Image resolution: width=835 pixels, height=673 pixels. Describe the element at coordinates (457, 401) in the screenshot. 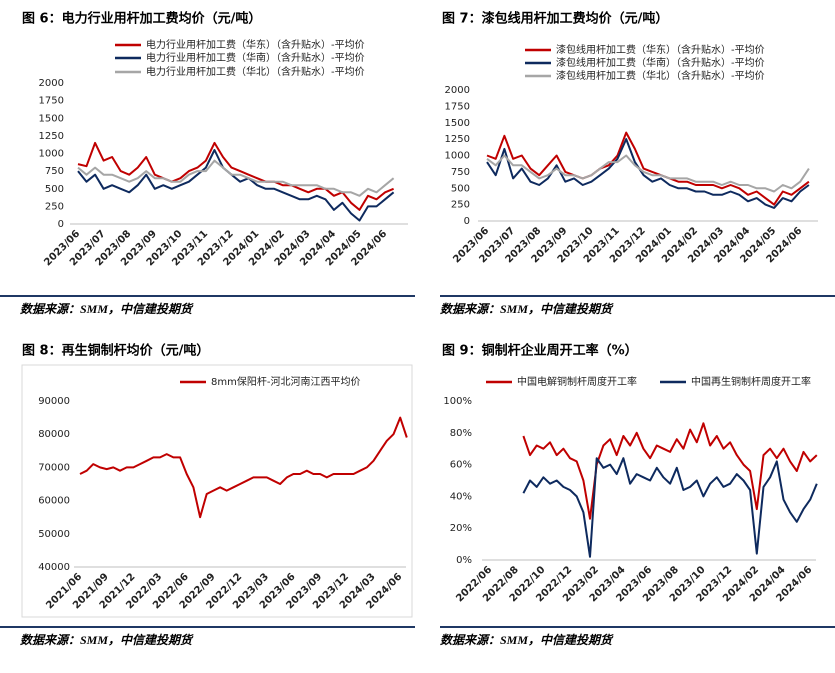

I see `y-tick-label: 100%` at that location.